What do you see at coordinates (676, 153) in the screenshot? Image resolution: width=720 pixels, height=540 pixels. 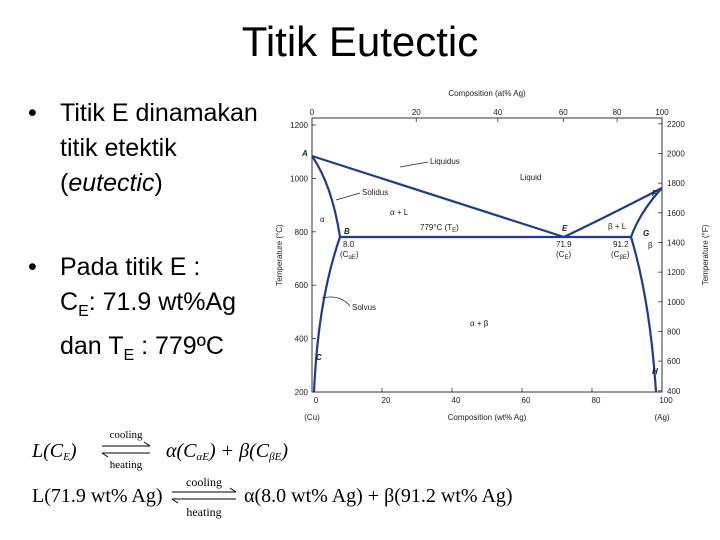 I see `tick-label: 2000` at bounding box center [676, 153].